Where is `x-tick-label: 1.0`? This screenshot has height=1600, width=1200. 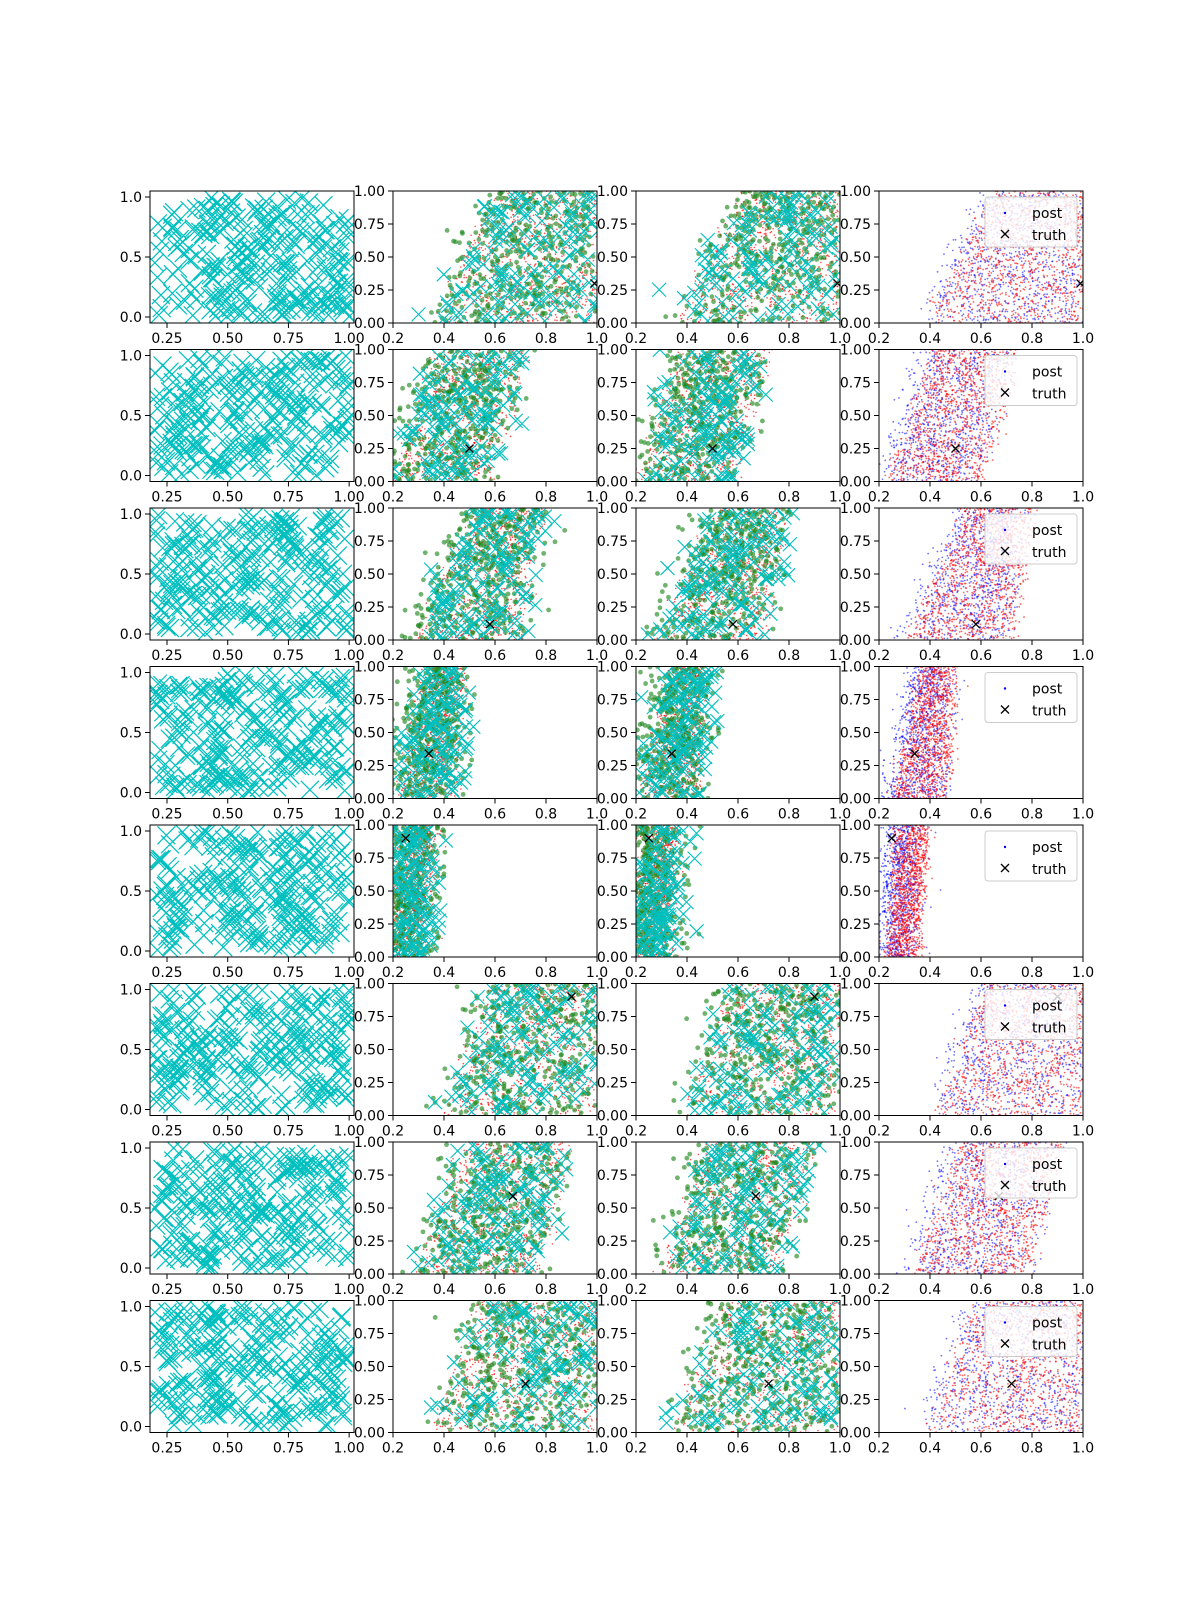
x-tick-label: 1.0 is located at coordinates (1083, 339).